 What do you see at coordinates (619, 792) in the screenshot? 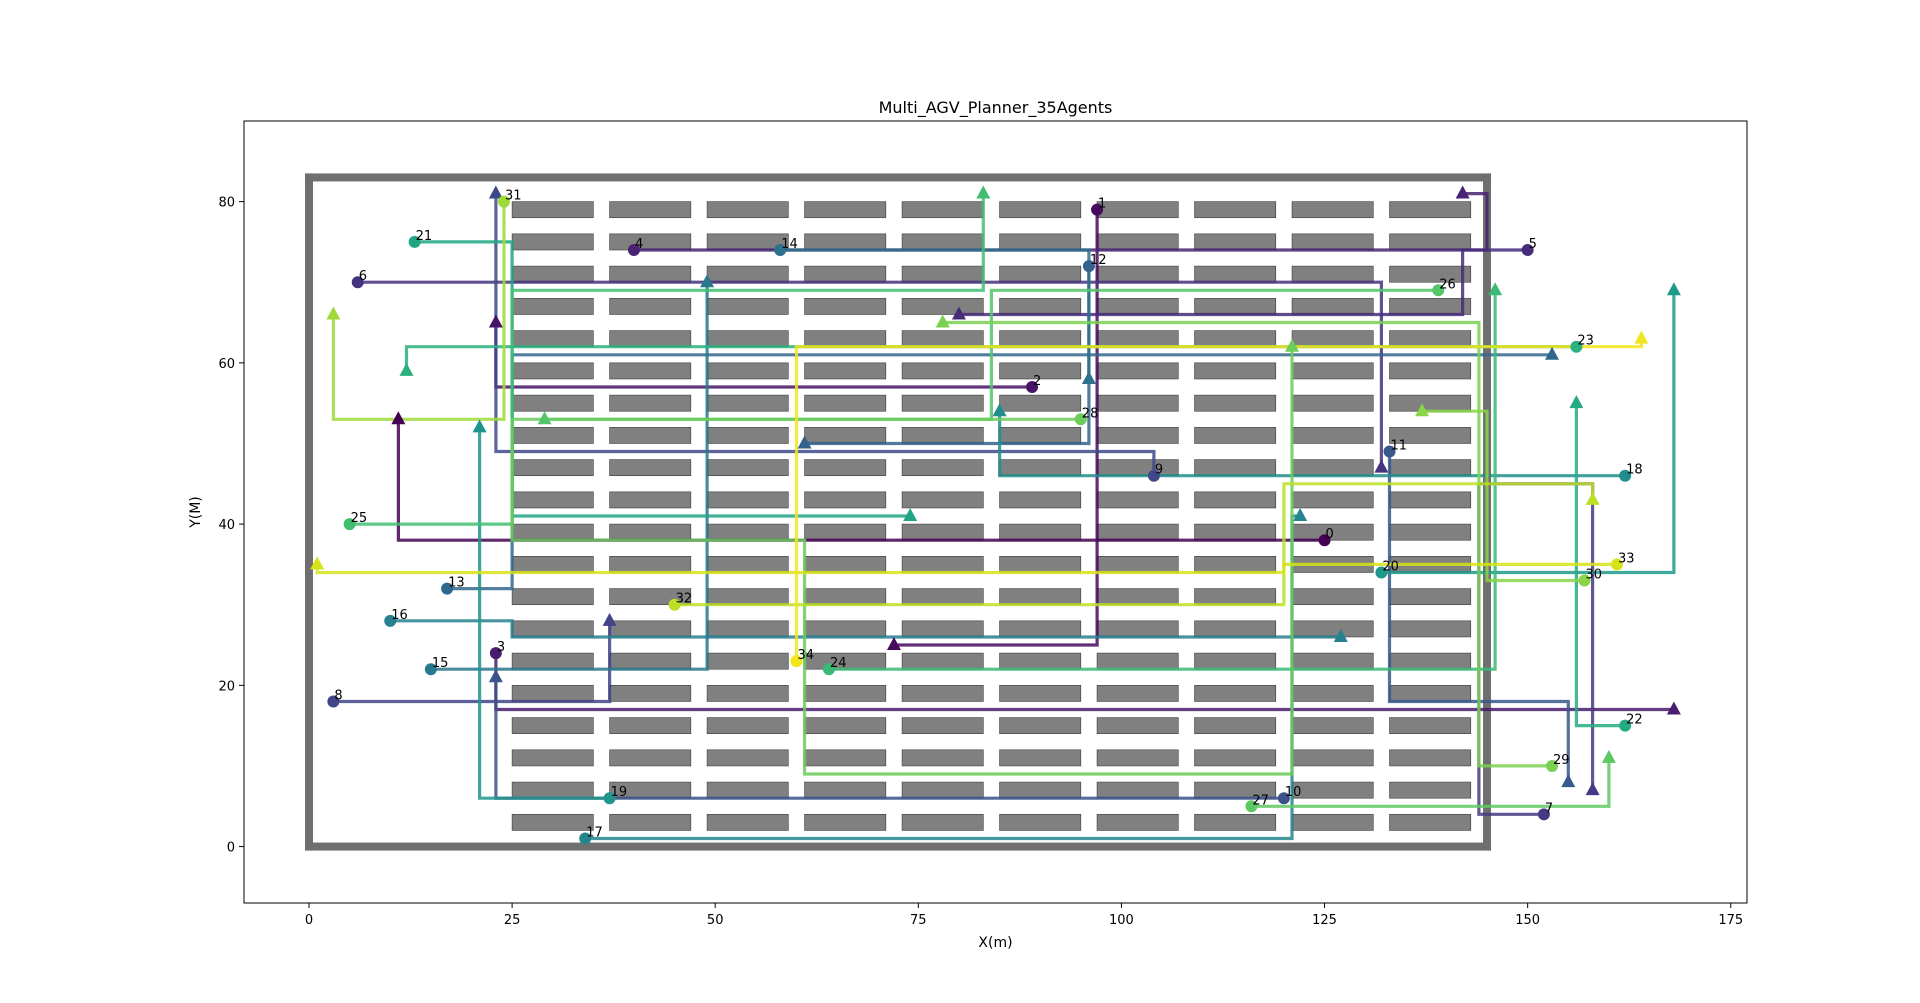
I see `agent-label-19: 19` at bounding box center [619, 792].